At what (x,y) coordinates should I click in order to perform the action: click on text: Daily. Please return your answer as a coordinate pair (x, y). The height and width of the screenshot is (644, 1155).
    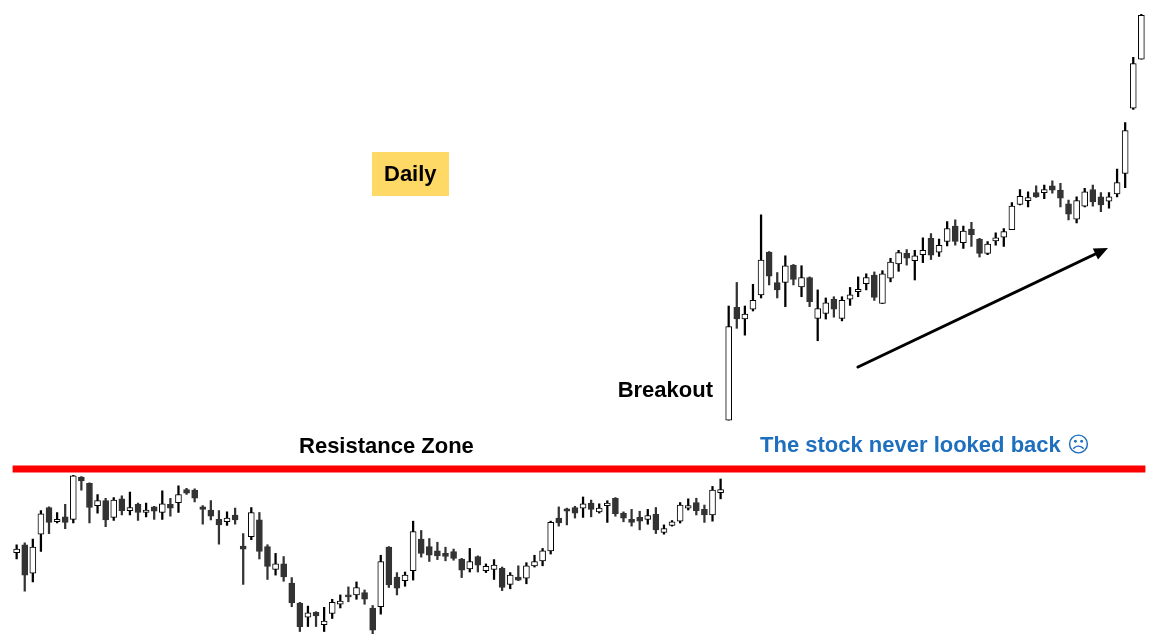
    Looking at the image, I should click on (410, 174).